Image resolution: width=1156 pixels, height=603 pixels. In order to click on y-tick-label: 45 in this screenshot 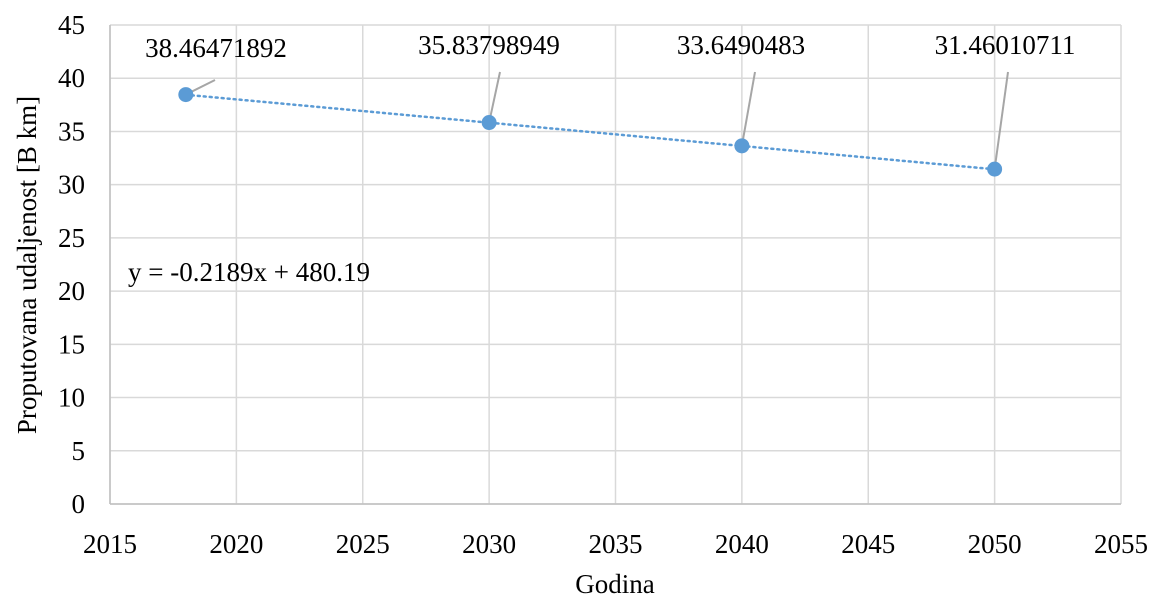, I will do `click(71, 25)`.